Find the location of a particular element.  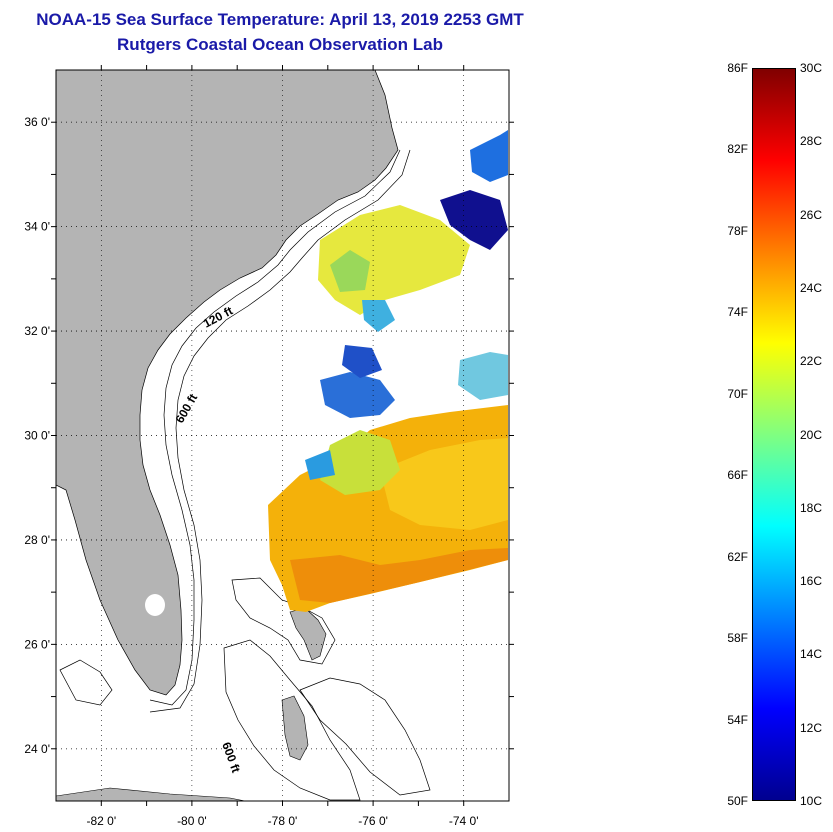

colorbar-f-label: 78F is located at coordinates (737, 230).